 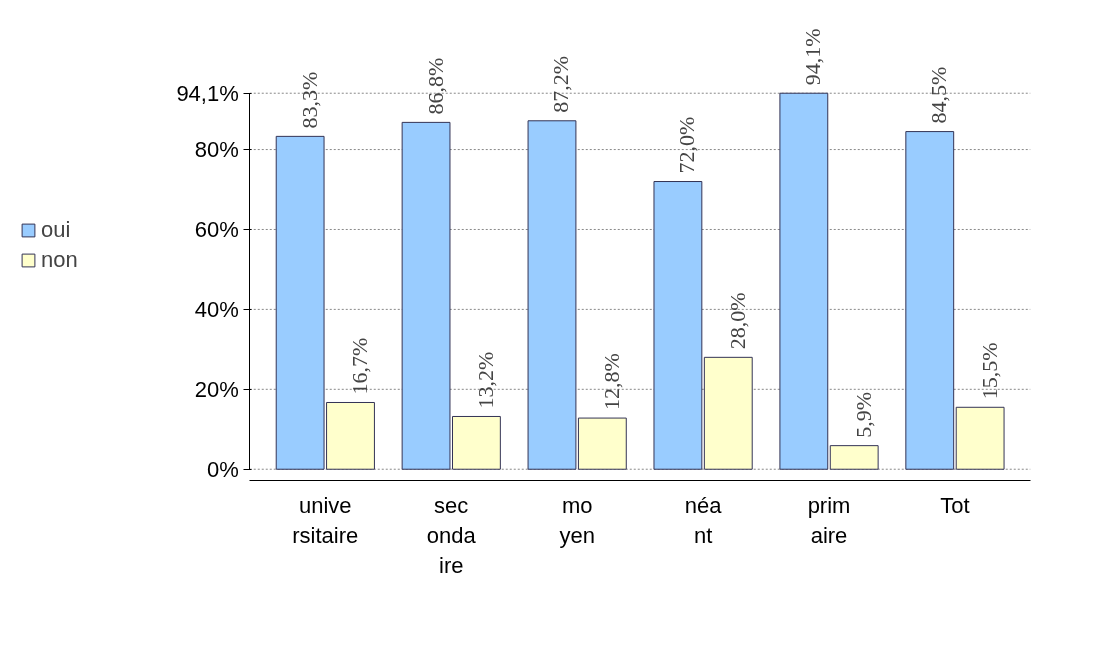 I want to click on data-label: 28,0%, so click(x=737, y=321).